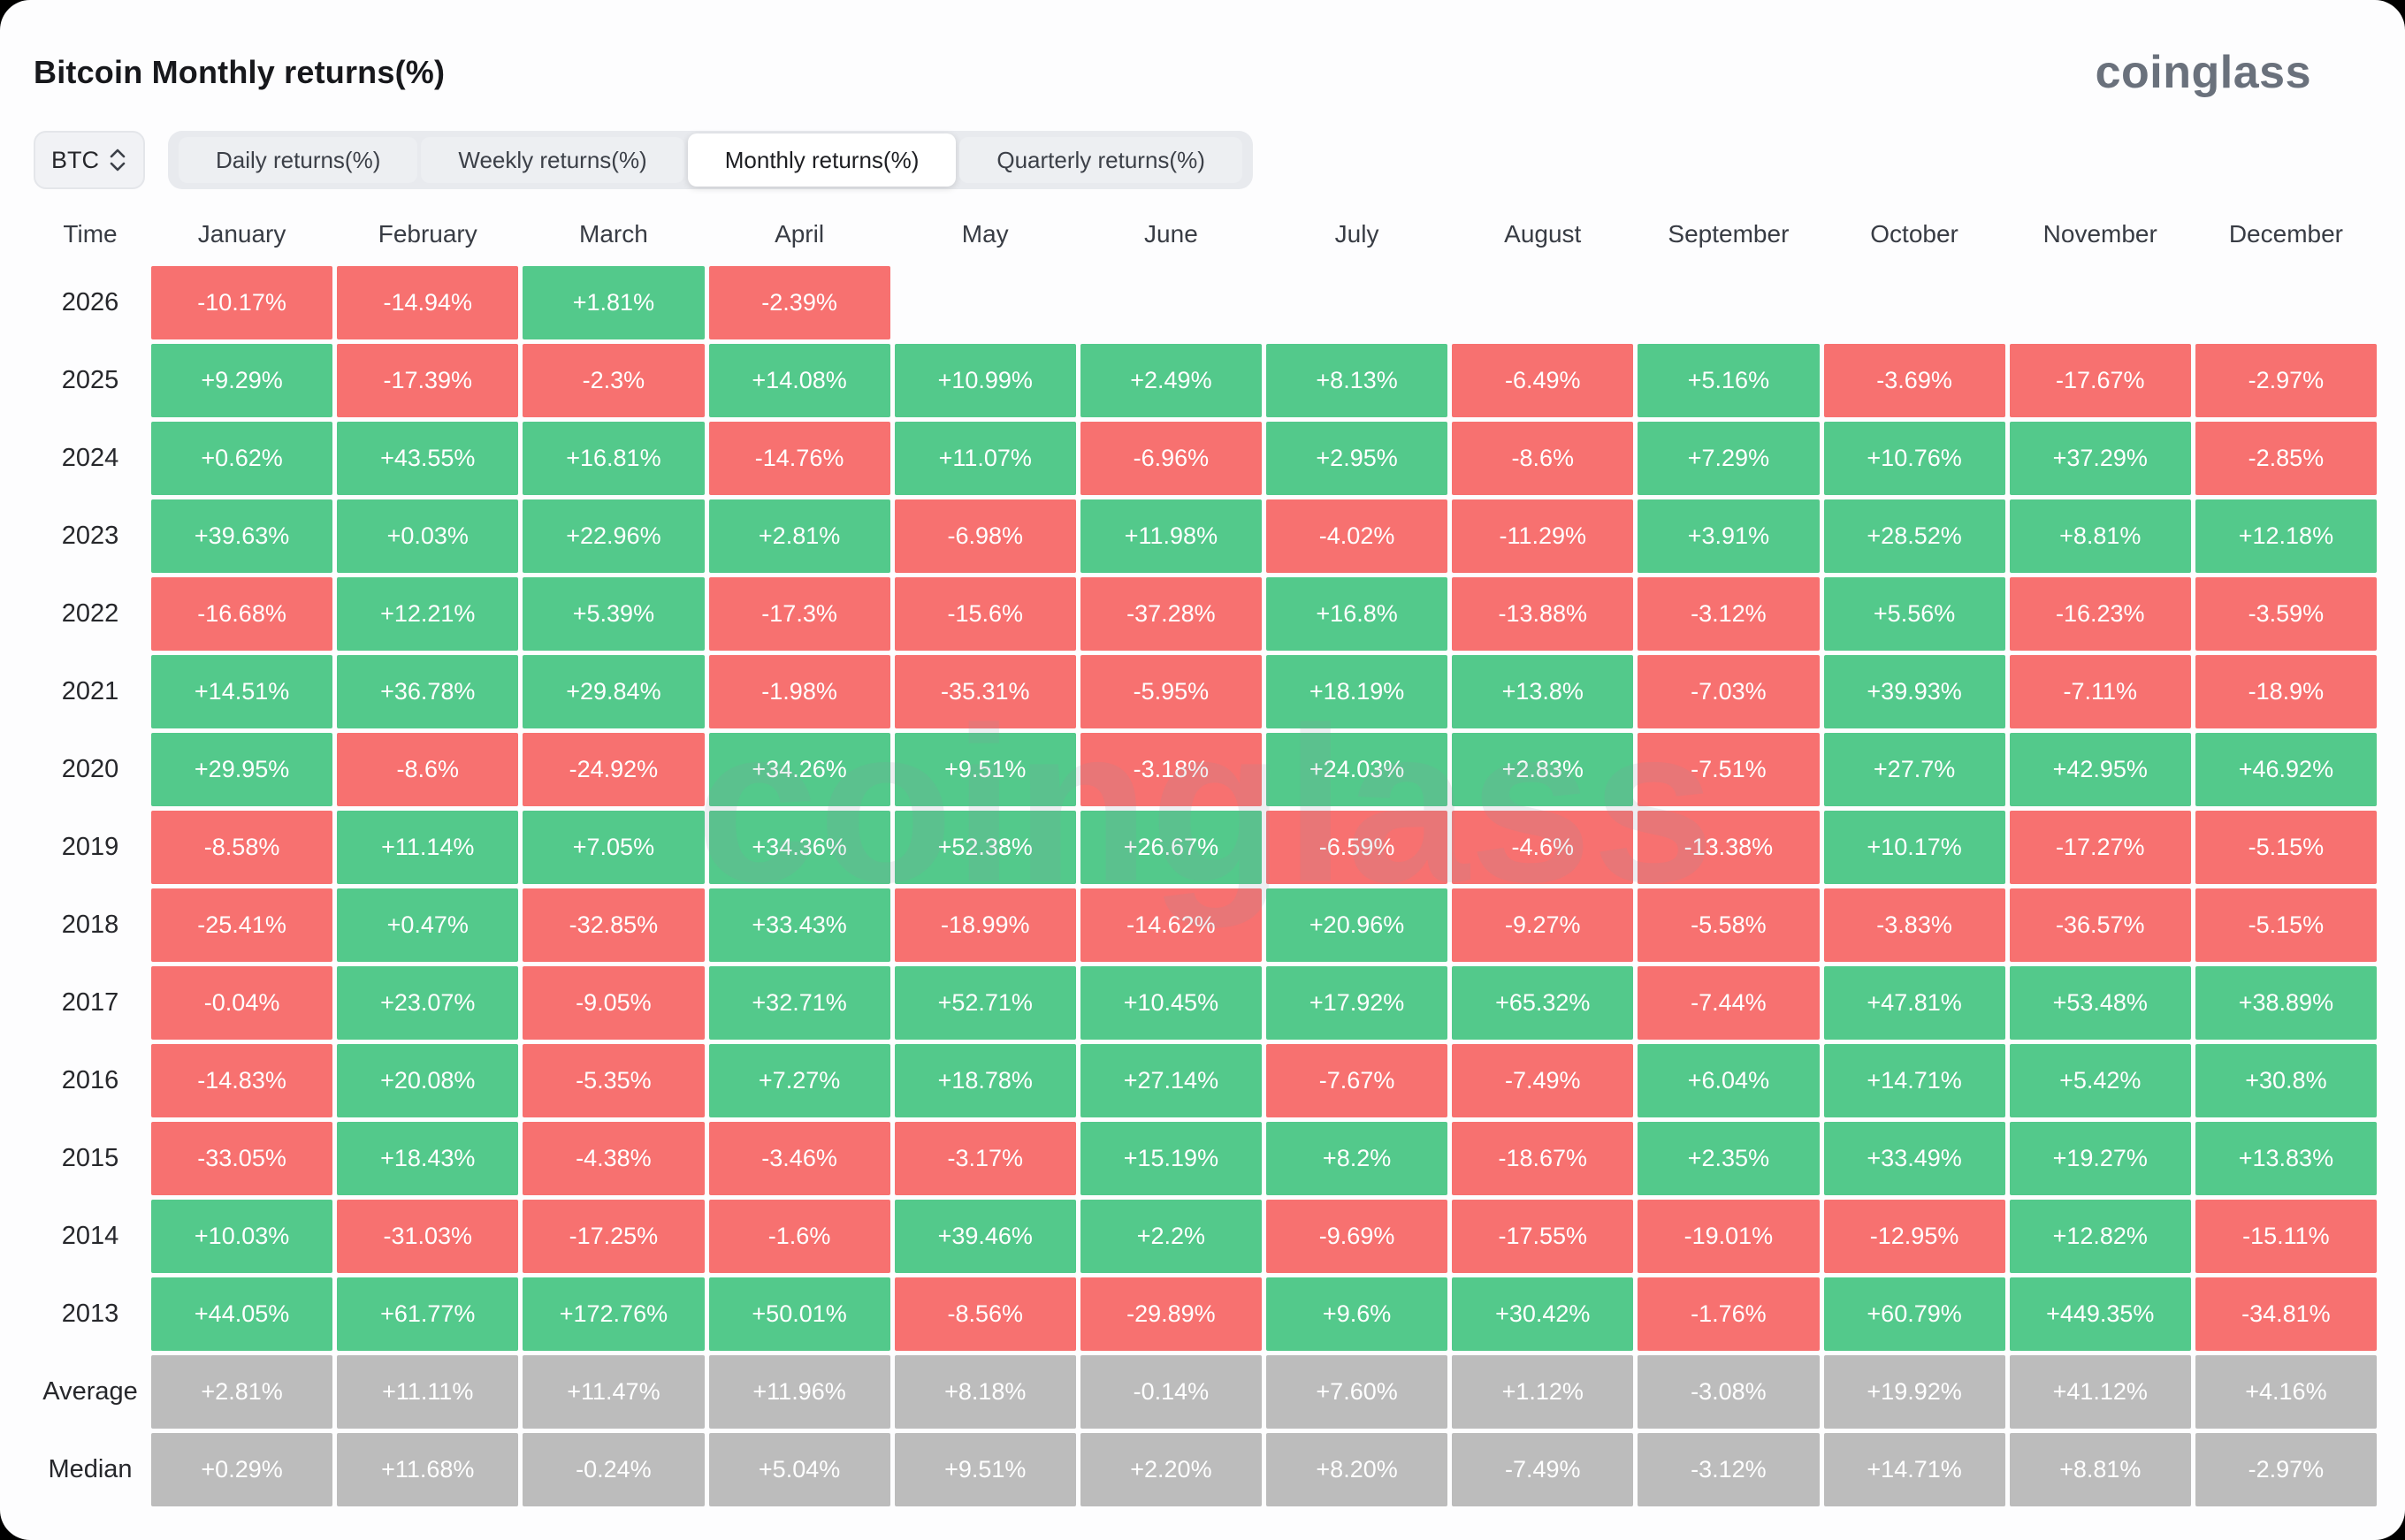 This screenshot has width=2405, height=1540. What do you see at coordinates (985, 925) in the screenshot?
I see `return-cell: -18.99%` at bounding box center [985, 925].